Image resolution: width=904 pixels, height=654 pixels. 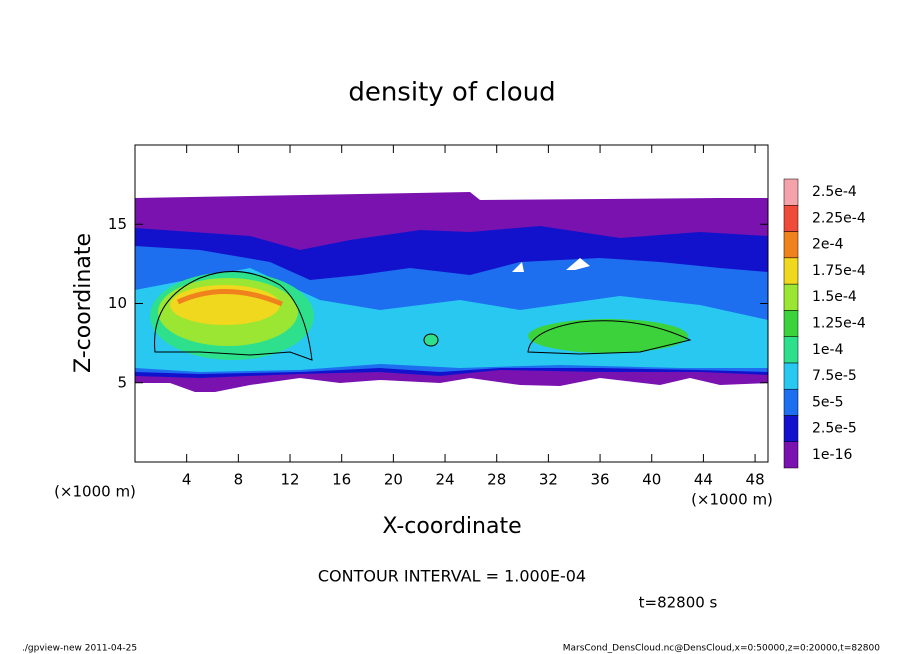 What do you see at coordinates (444, 480) in the screenshot?
I see `x-tick-label: 24` at bounding box center [444, 480].